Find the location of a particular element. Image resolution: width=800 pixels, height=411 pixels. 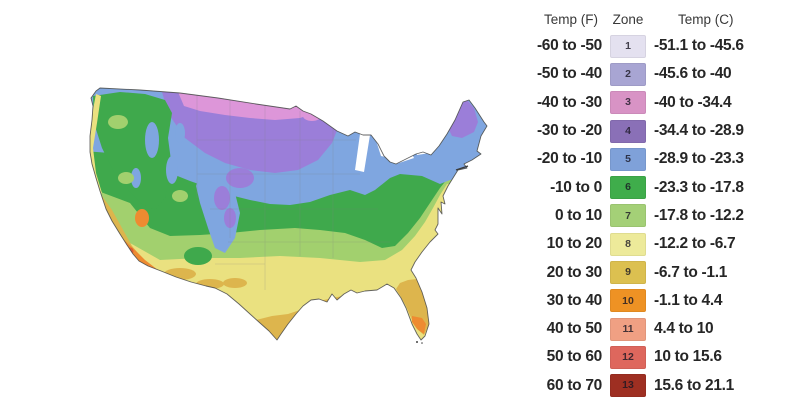

zone-number: 10 is located at coordinates (628, 300).